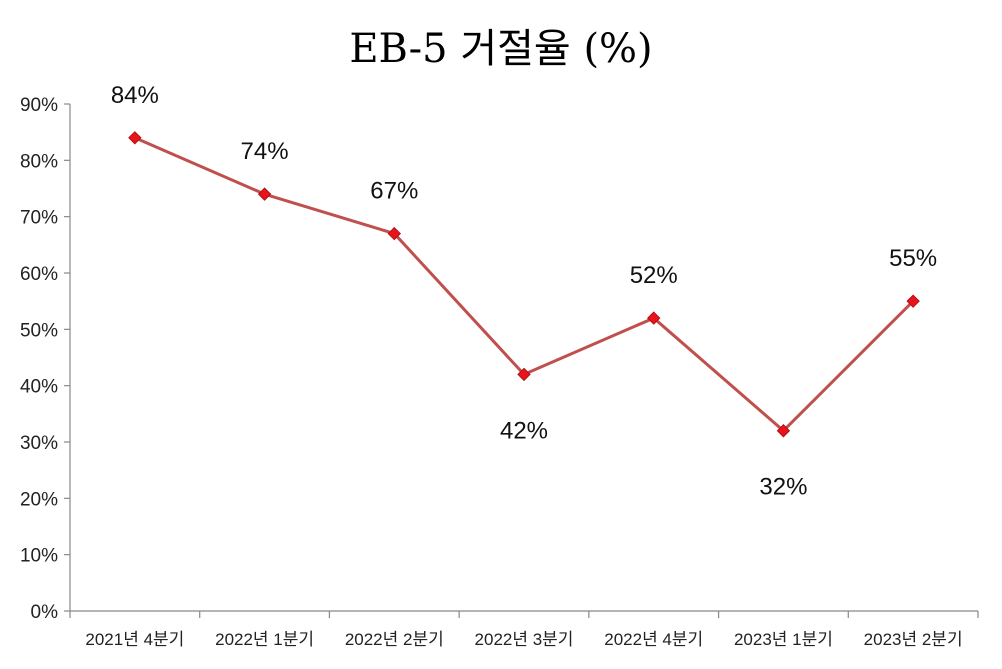 The width and height of the screenshot is (1002, 669). What do you see at coordinates (45, 612) in the screenshot?
I see `y-tick-label: 0%` at bounding box center [45, 612].